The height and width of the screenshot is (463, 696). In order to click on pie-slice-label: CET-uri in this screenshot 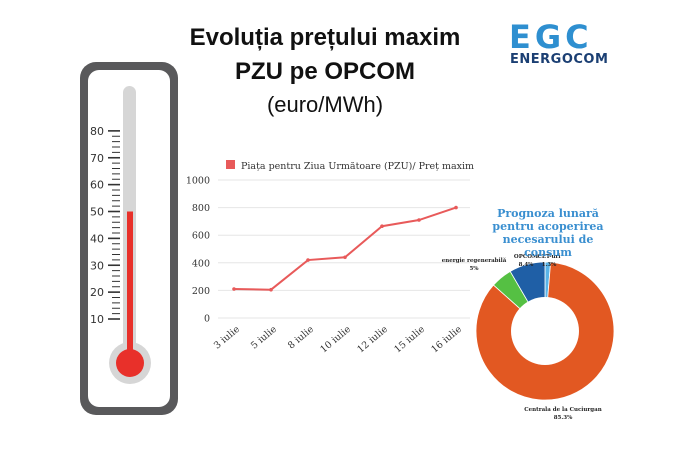, I will do `click(548, 257)`.